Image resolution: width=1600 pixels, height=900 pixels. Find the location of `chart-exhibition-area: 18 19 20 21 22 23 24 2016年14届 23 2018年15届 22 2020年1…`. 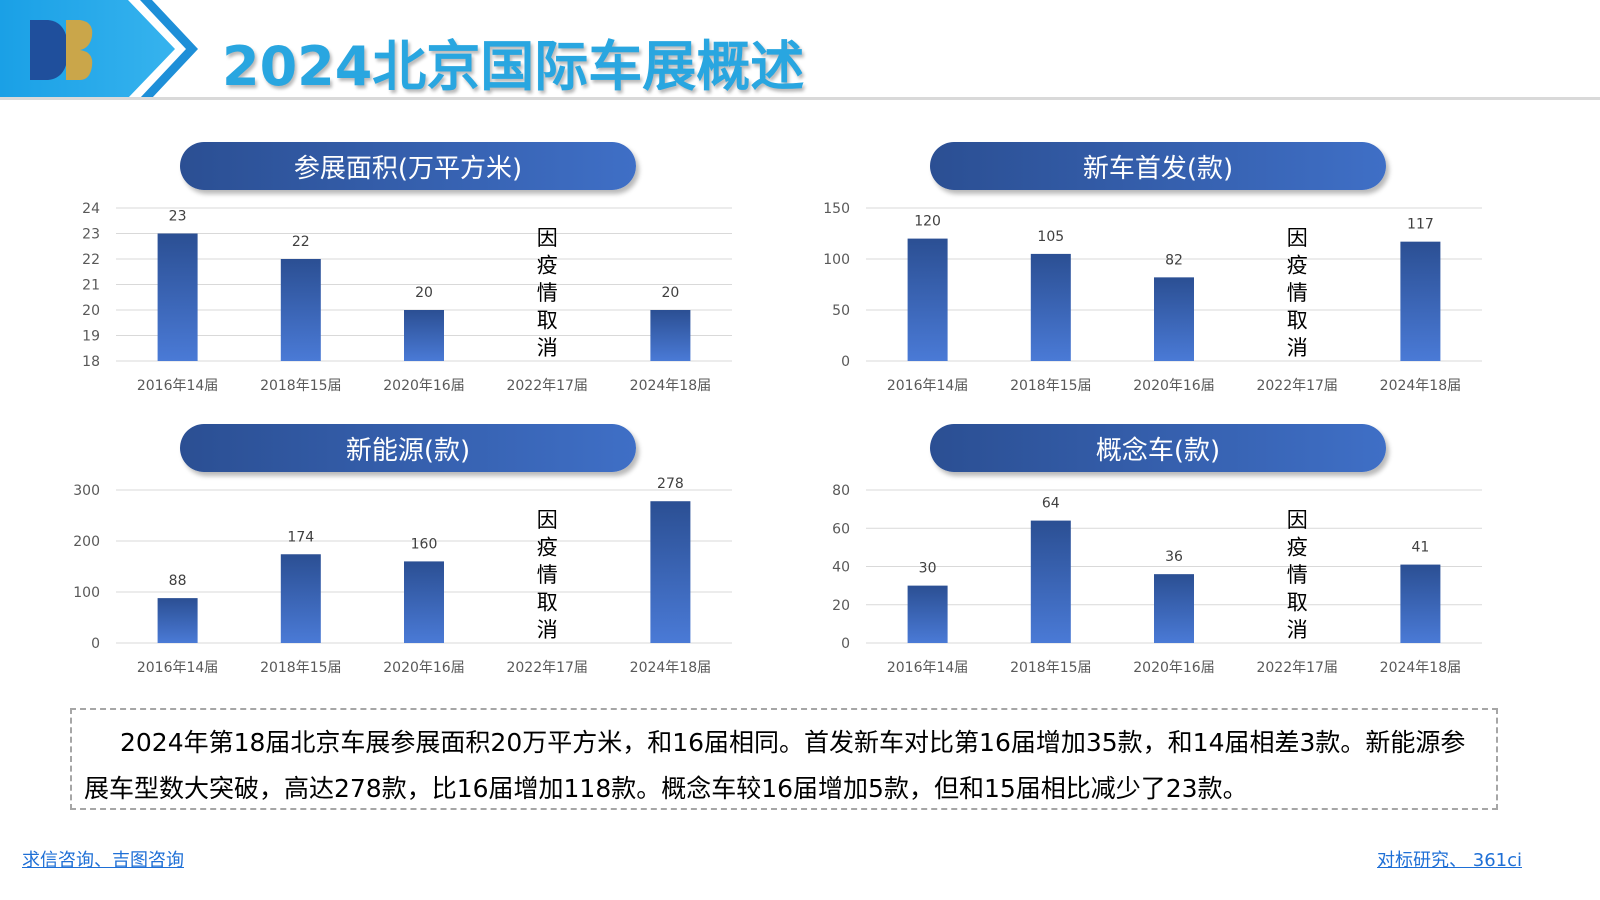

chart-exhibition-area: 18 19 20 21 22 23 24 2016年14届 23 2018年15届 22 2020年1… is located at coordinates (407, 297).